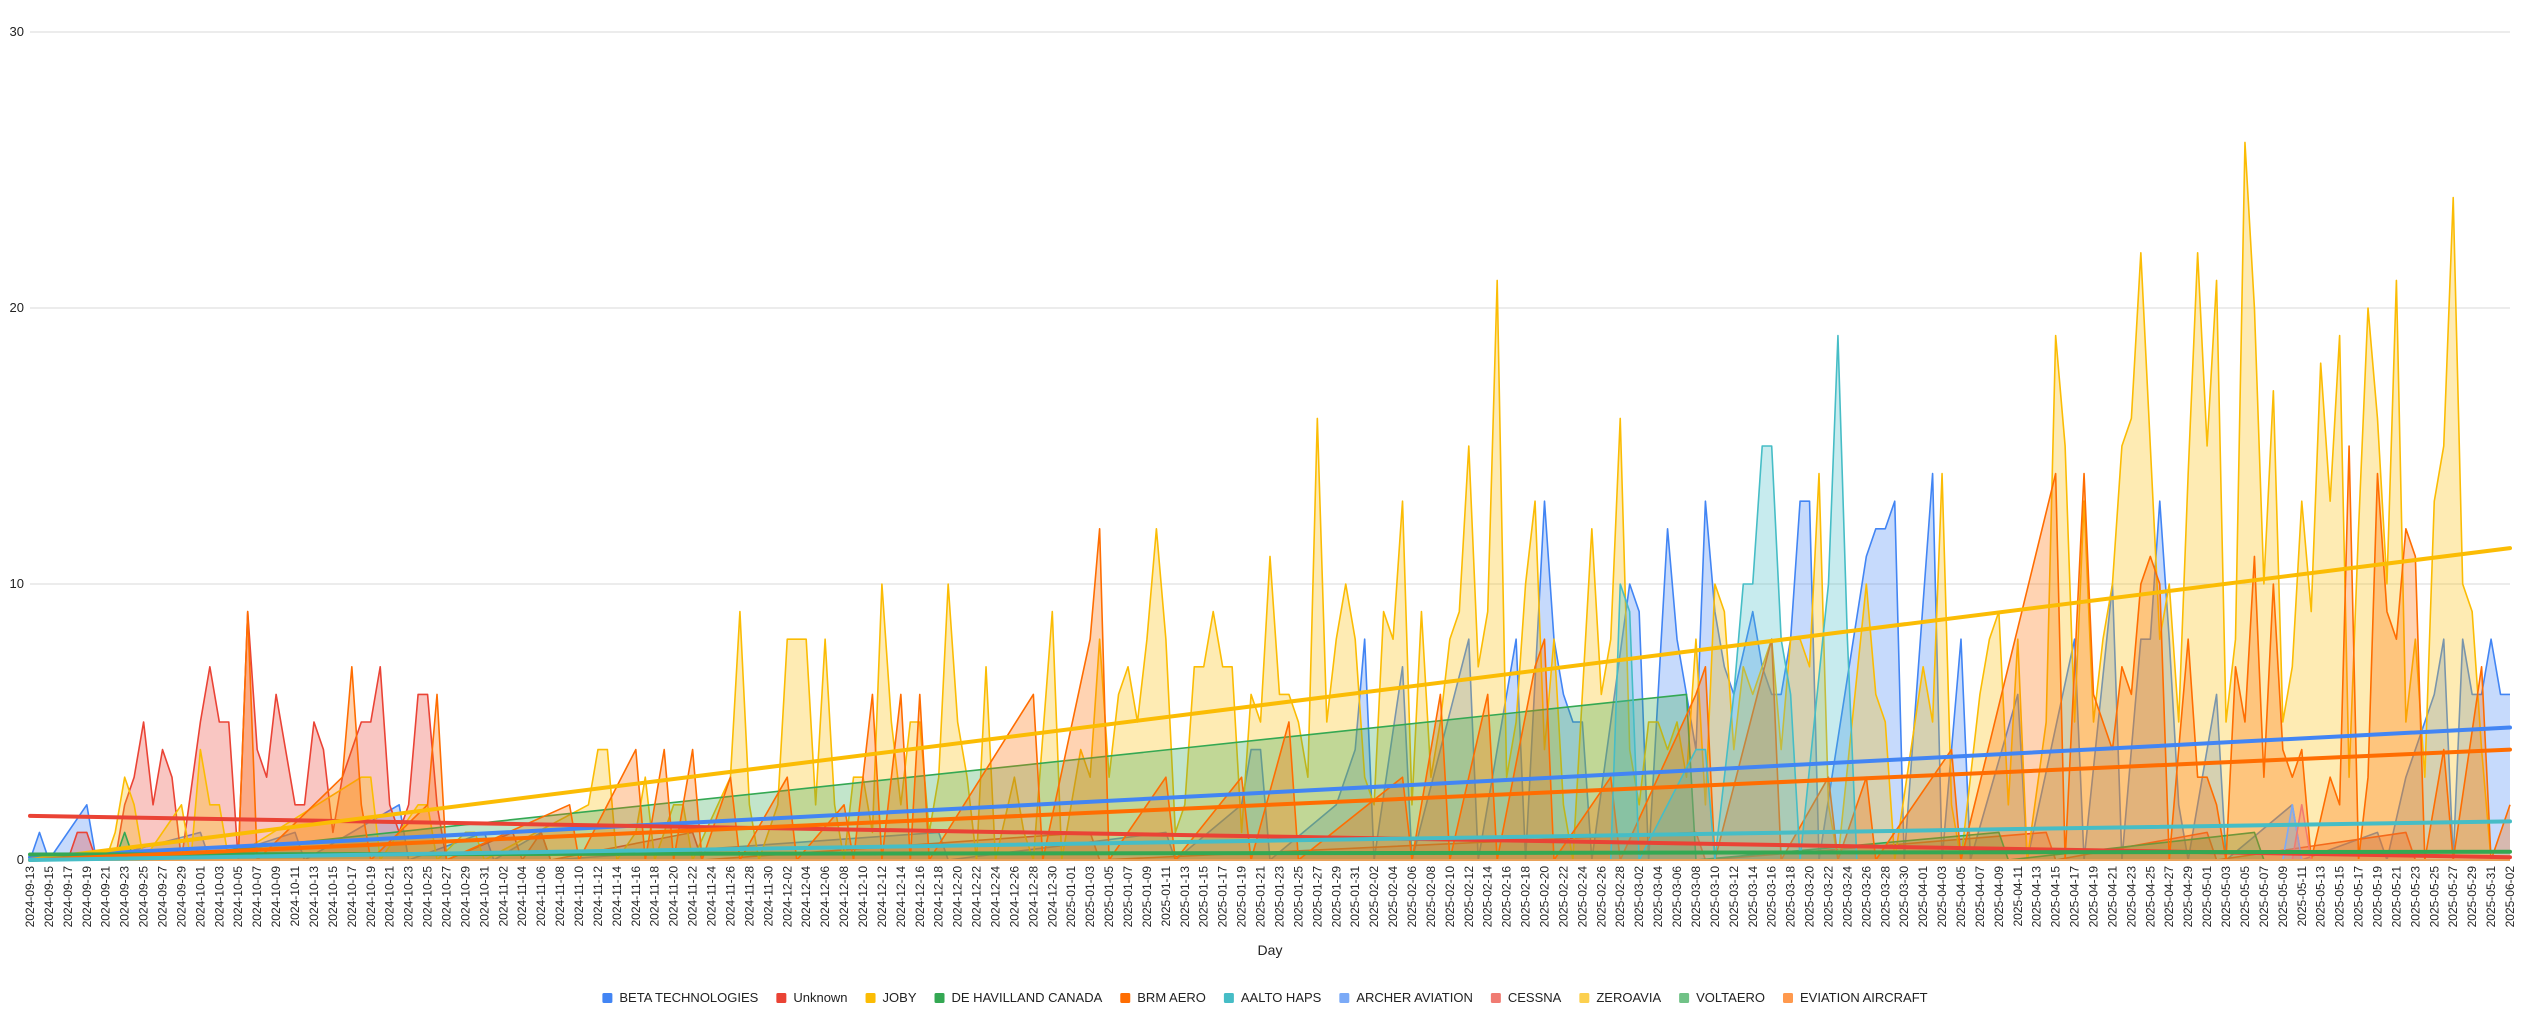  Describe the element at coordinates (2510, 897) in the screenshot. I see `x-tick-label: 2025-06-02` at that location.